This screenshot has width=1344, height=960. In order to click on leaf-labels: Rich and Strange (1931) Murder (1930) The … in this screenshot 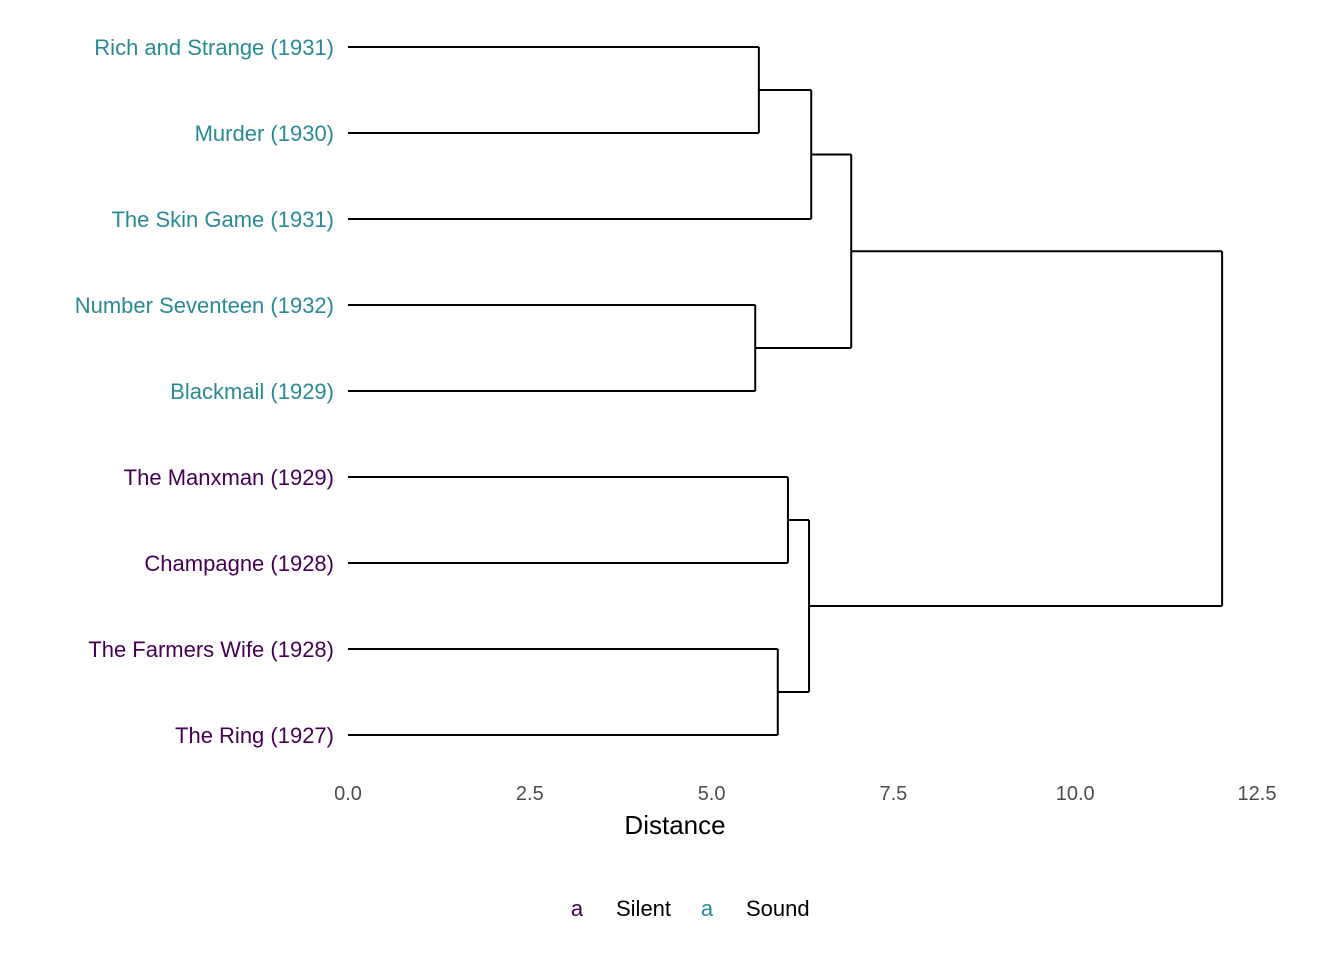, I will do `click(204, 391)`.